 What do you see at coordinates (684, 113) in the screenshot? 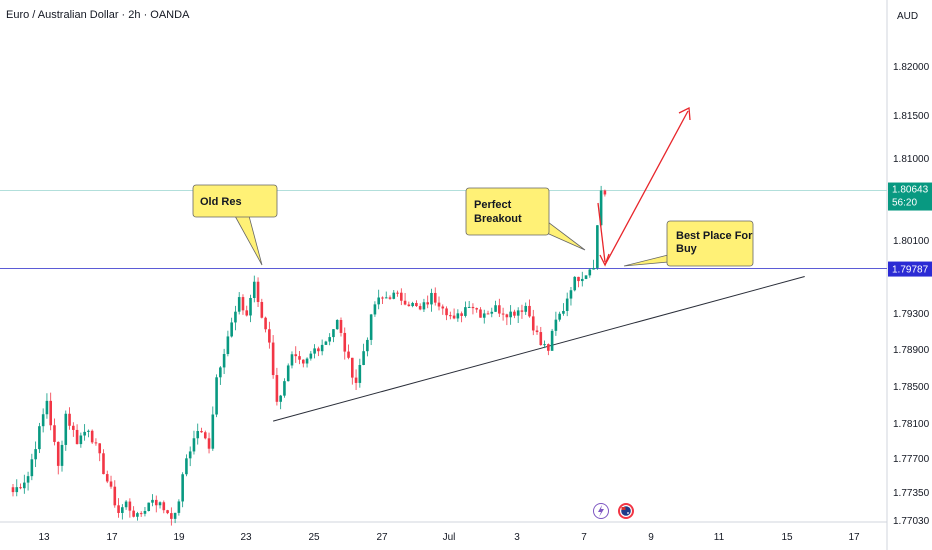
I see `target-arrow-head` at bounding box center [684, 113].